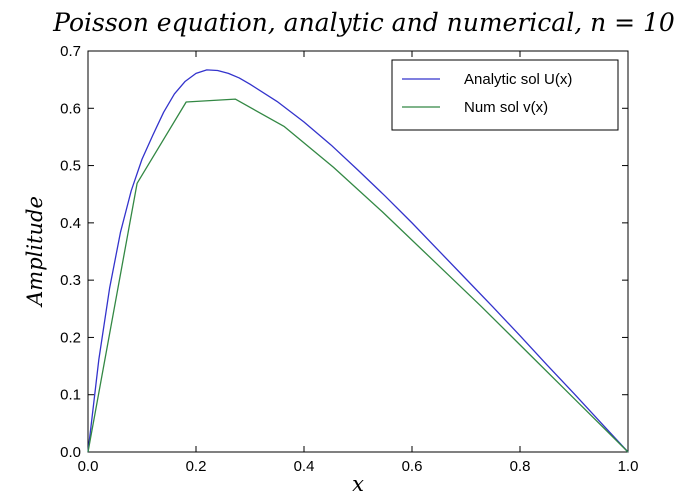  What do you see at coordinates (70, 395) in the screenshot?
I see `y-tick-label: 0.1` at bounding box center [70, 395].